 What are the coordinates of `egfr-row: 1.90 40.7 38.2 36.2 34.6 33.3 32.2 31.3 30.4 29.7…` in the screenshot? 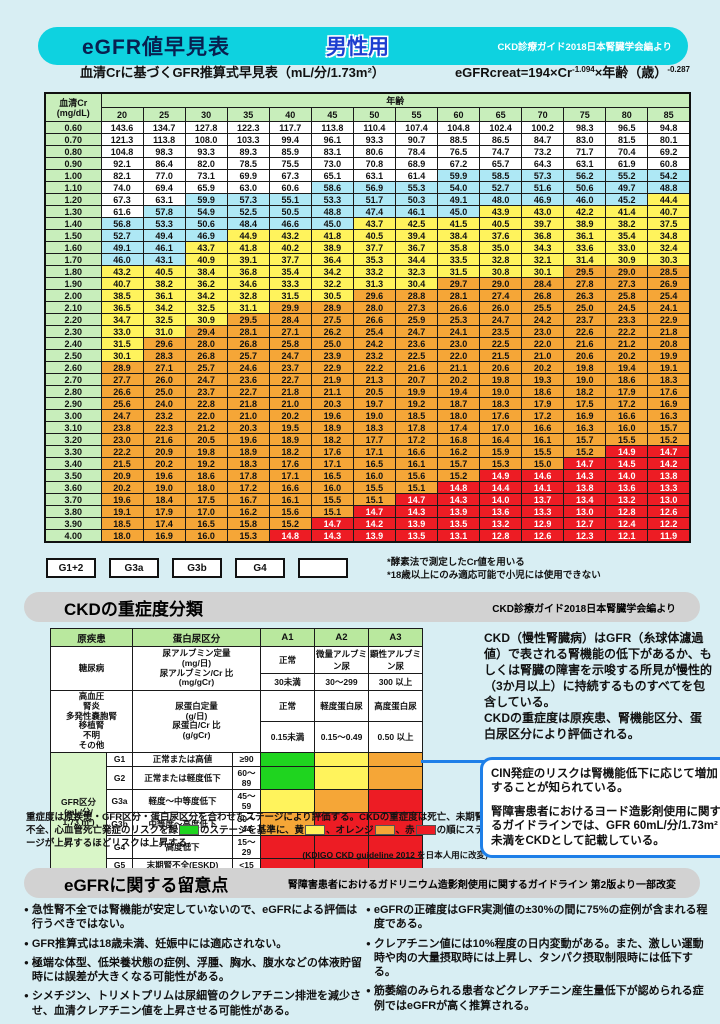 It's located at (367, 283).